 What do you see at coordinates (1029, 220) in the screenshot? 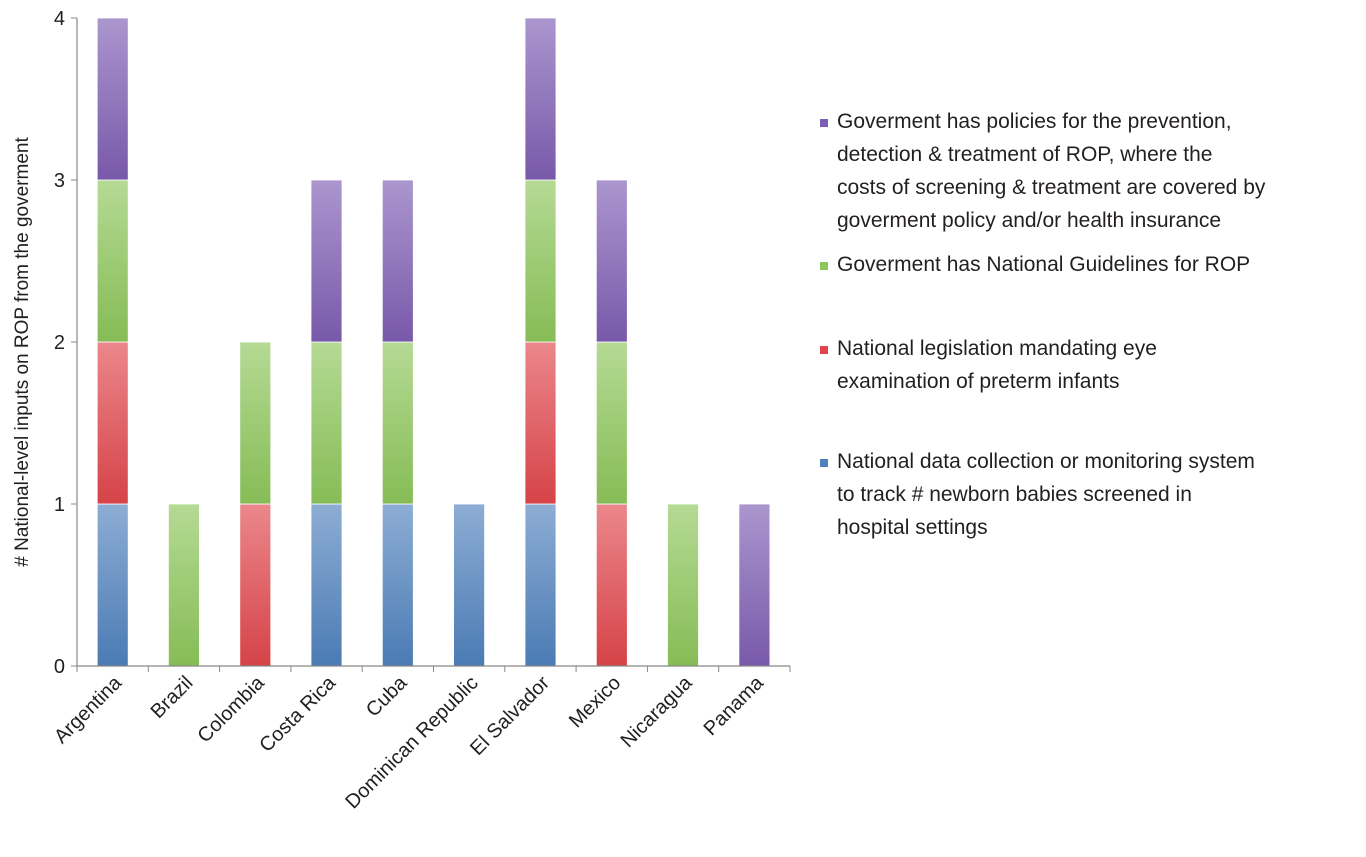
I see `legend-label: goverment policy and/or health insurance` at bounding box center [1029, 220].